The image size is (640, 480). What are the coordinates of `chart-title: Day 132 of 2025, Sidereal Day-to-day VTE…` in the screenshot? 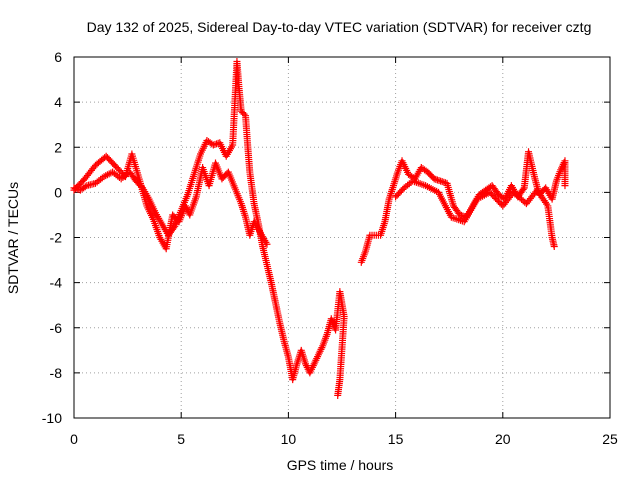 It's located at (339, 27).